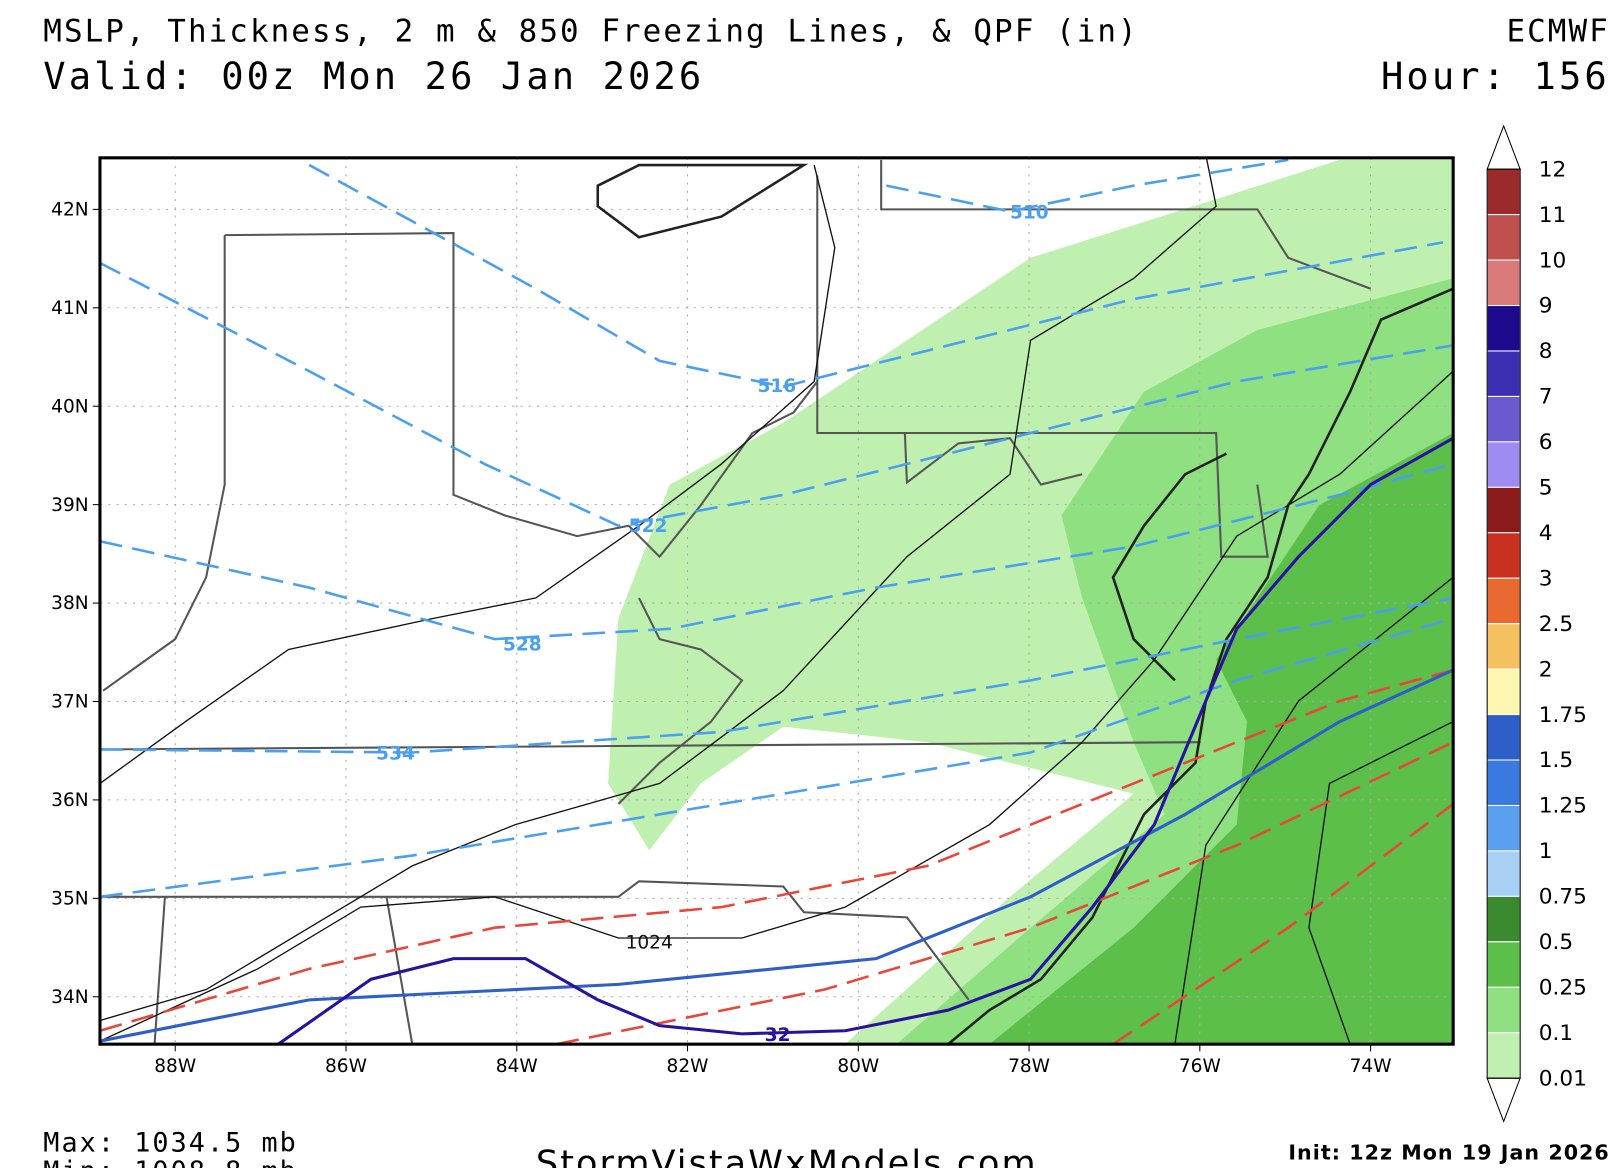 Image resolution: width=1616 pixels, height=1168 pixels. I want to click on colorbar-label: 0.25, so click(1563, 987).